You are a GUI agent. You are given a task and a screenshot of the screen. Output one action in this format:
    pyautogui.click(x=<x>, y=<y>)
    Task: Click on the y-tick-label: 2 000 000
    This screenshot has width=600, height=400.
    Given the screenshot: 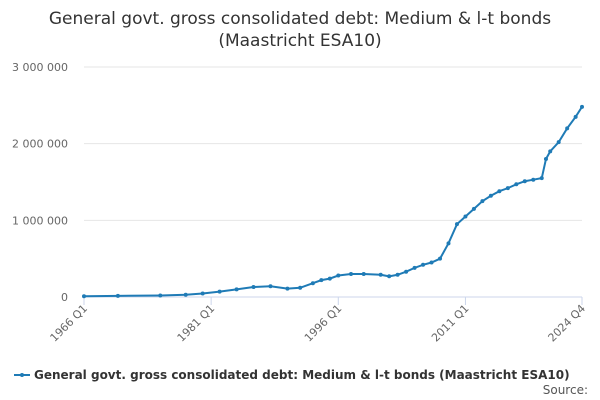 What is the action you would take?
    pyautogui.click(x=40, y=144)
    